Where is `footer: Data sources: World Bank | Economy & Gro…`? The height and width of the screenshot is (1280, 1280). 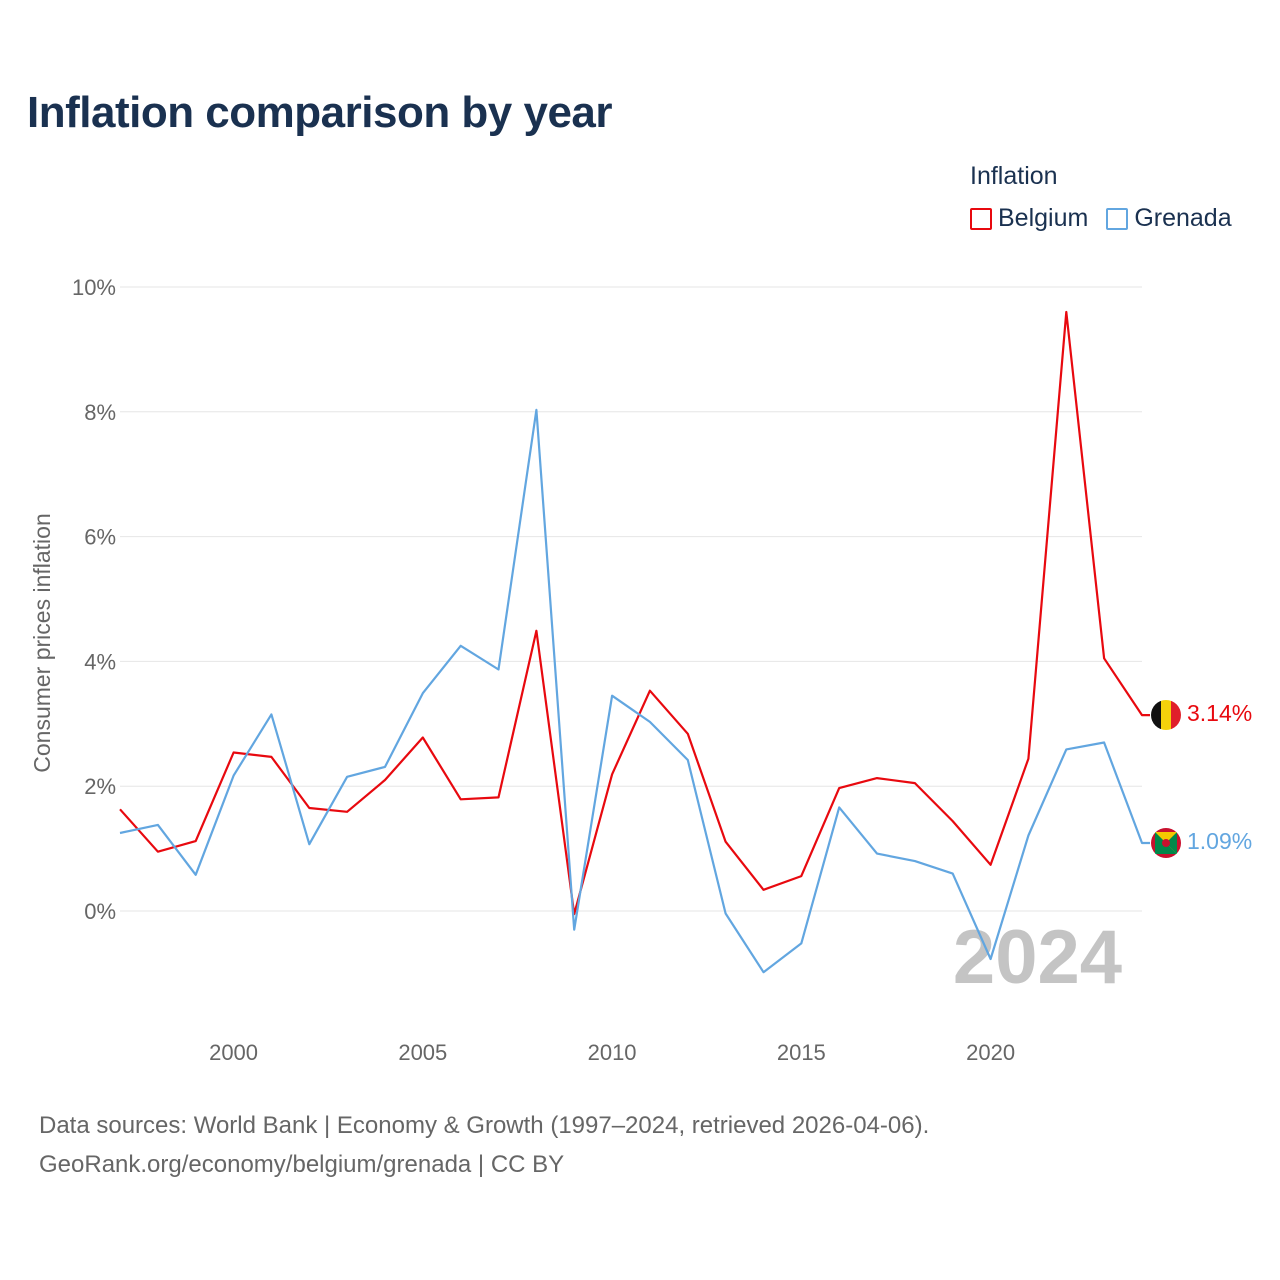 footer: Data sources: World Bank | Economy & Gro… is located at coordinates (484, 1145).